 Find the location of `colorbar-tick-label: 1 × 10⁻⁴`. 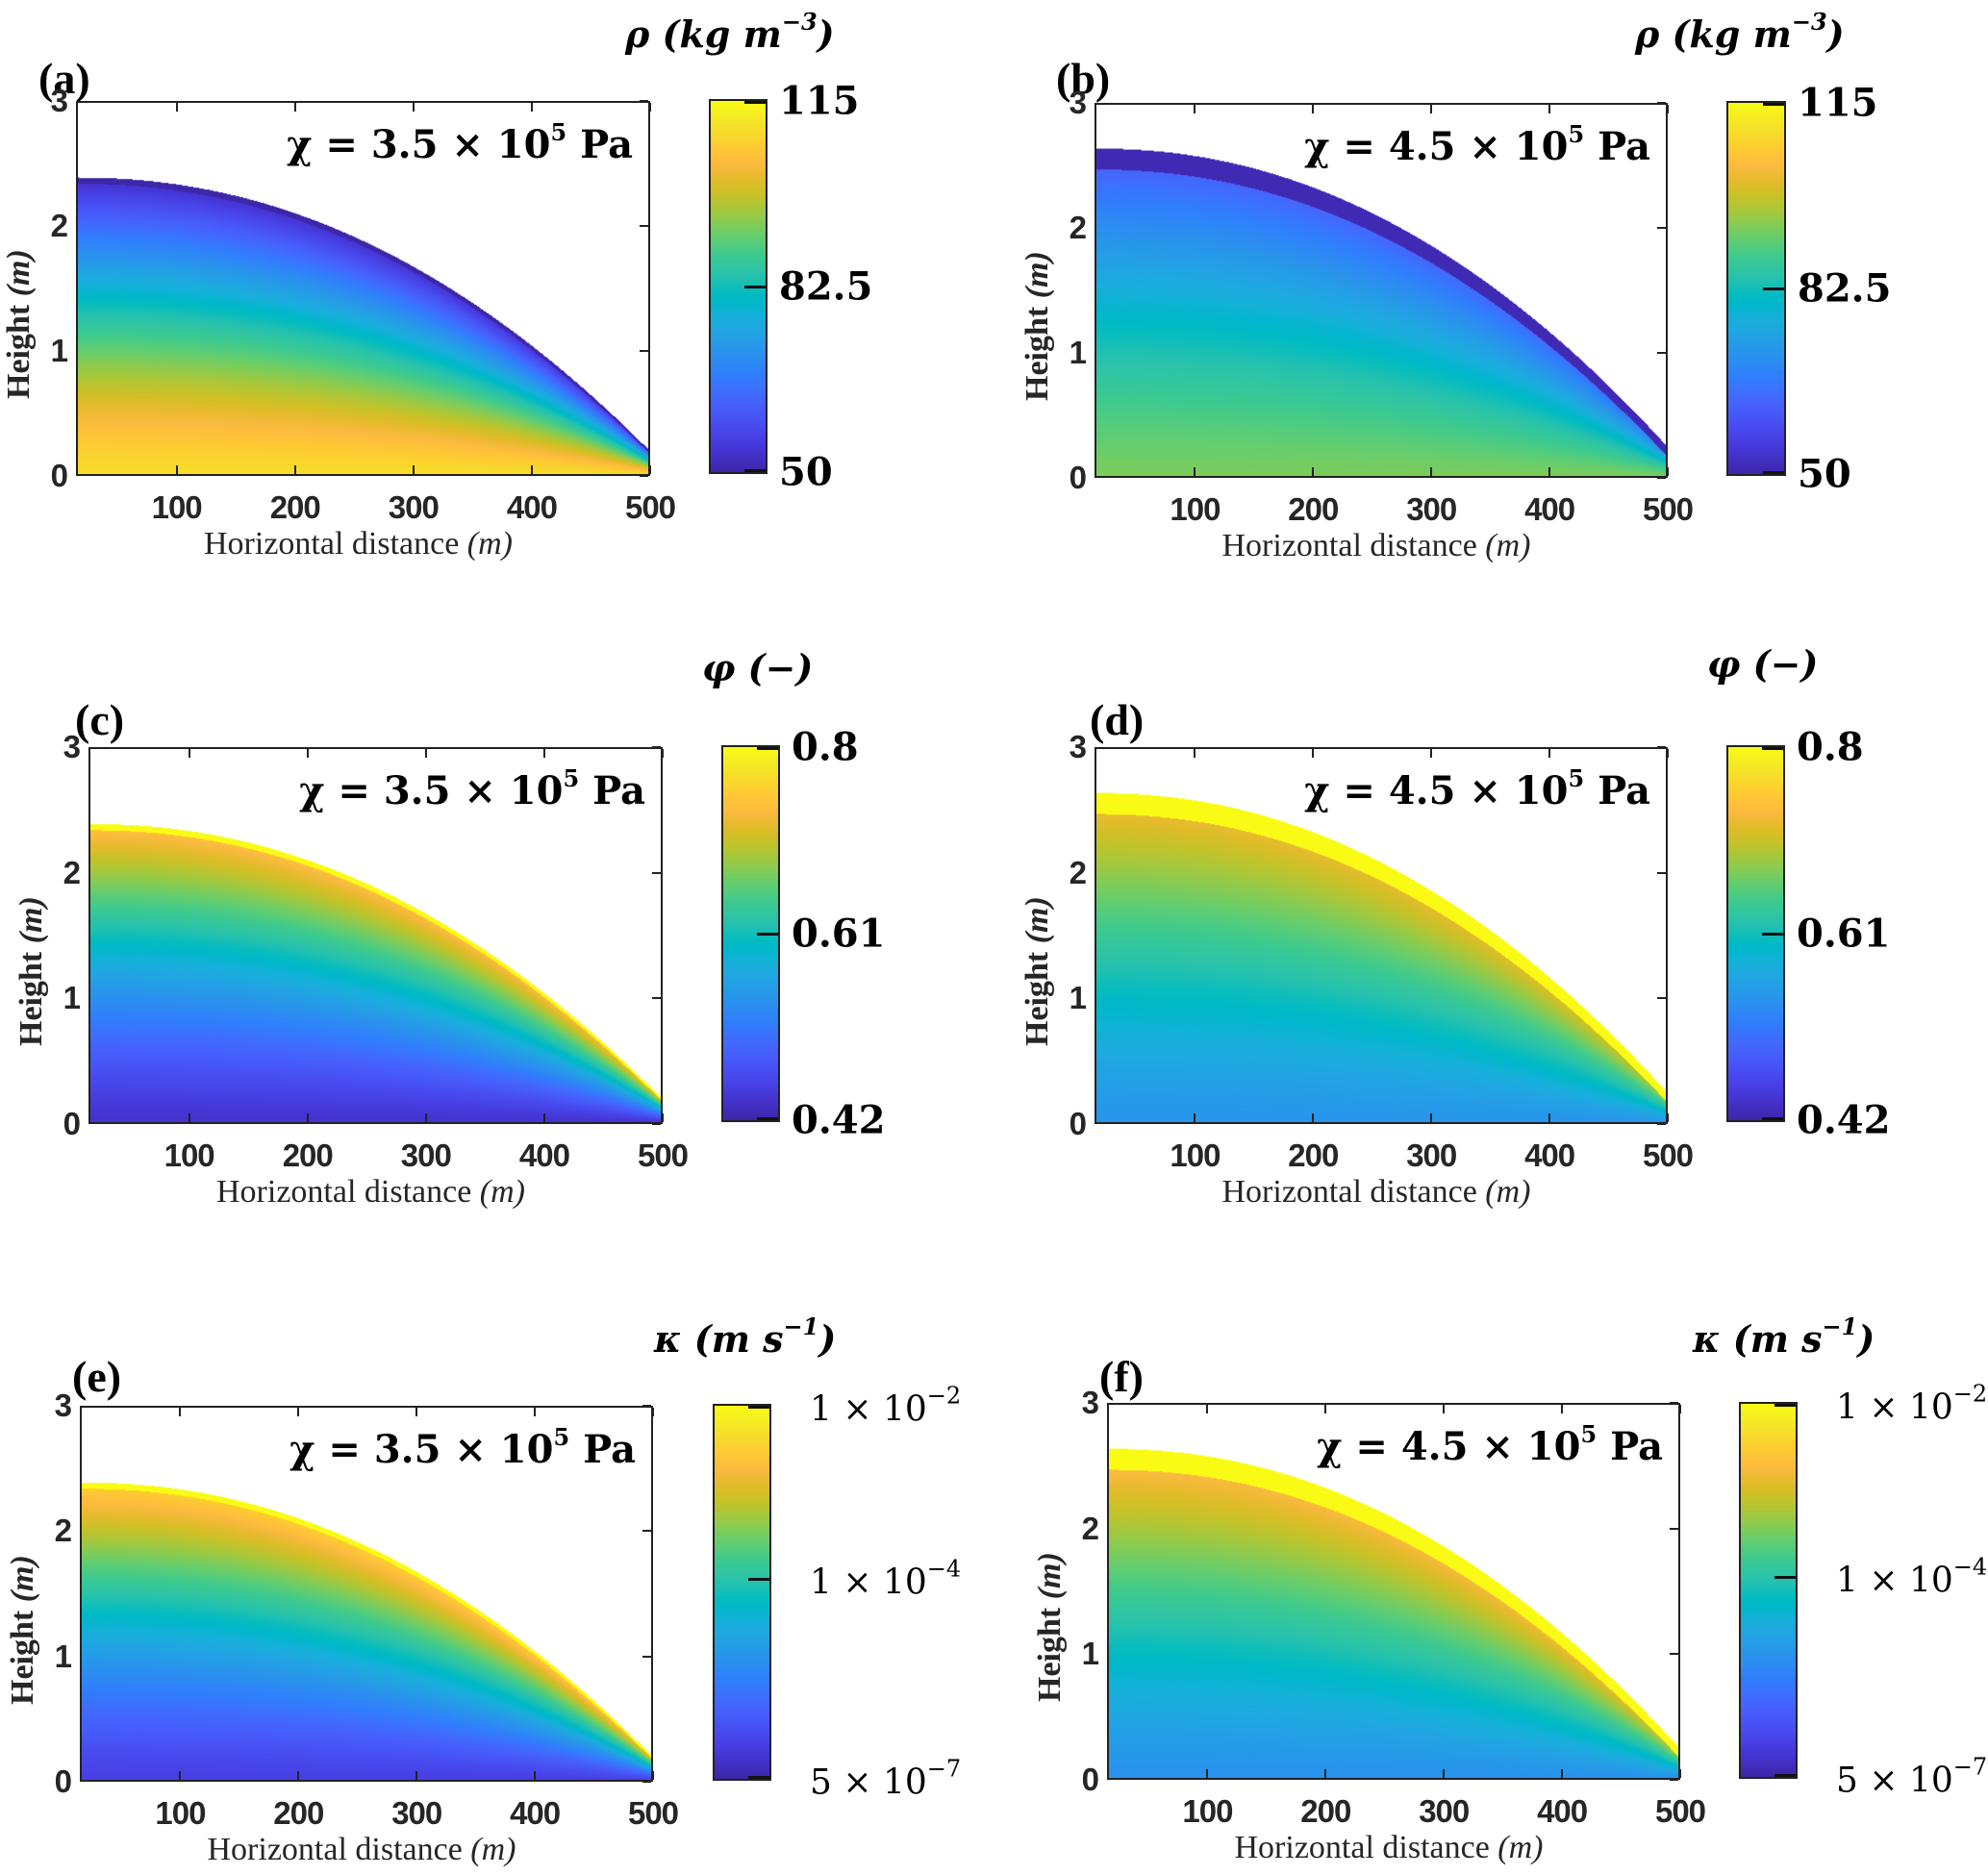

colorbar-tick-label: 1 × 10⁻⁴ is located at coordinates (1911, 1578).